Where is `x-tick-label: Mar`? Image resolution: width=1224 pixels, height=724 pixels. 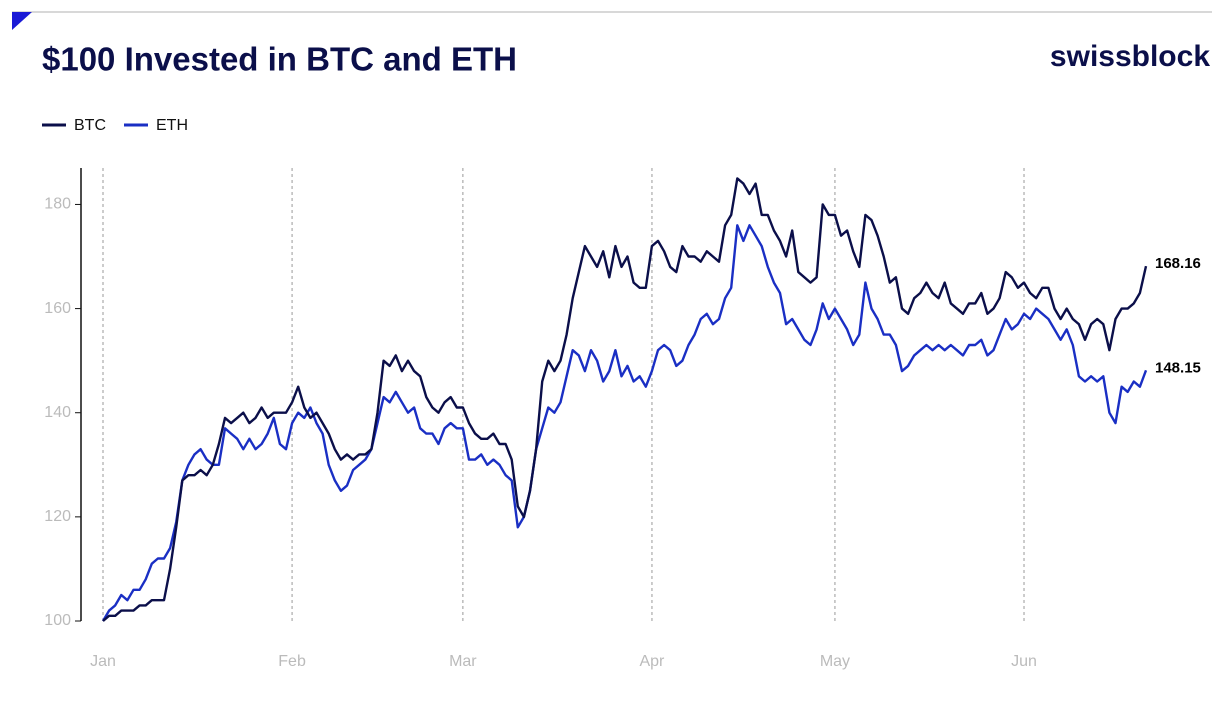 x-tick-label: Mar is located at coordinates (463, 661).